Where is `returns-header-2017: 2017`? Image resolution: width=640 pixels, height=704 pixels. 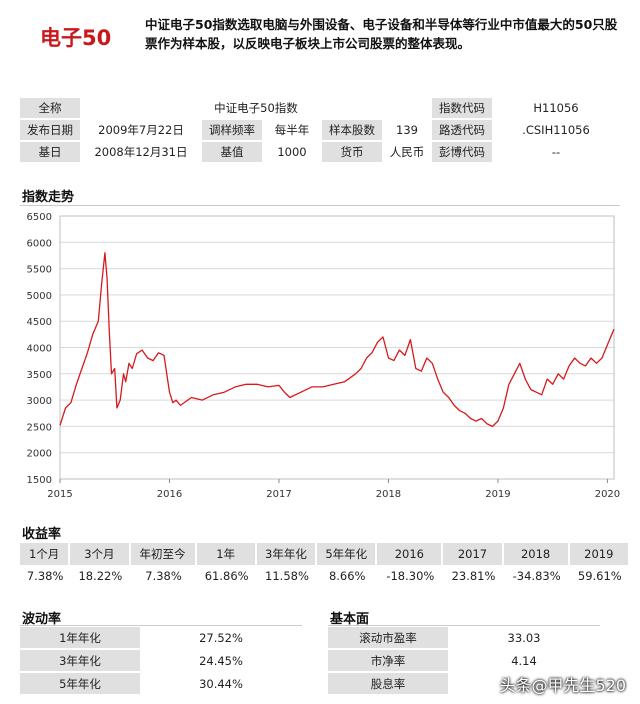
returns-header-2017: 2017 is located at coordinates (473, 554).